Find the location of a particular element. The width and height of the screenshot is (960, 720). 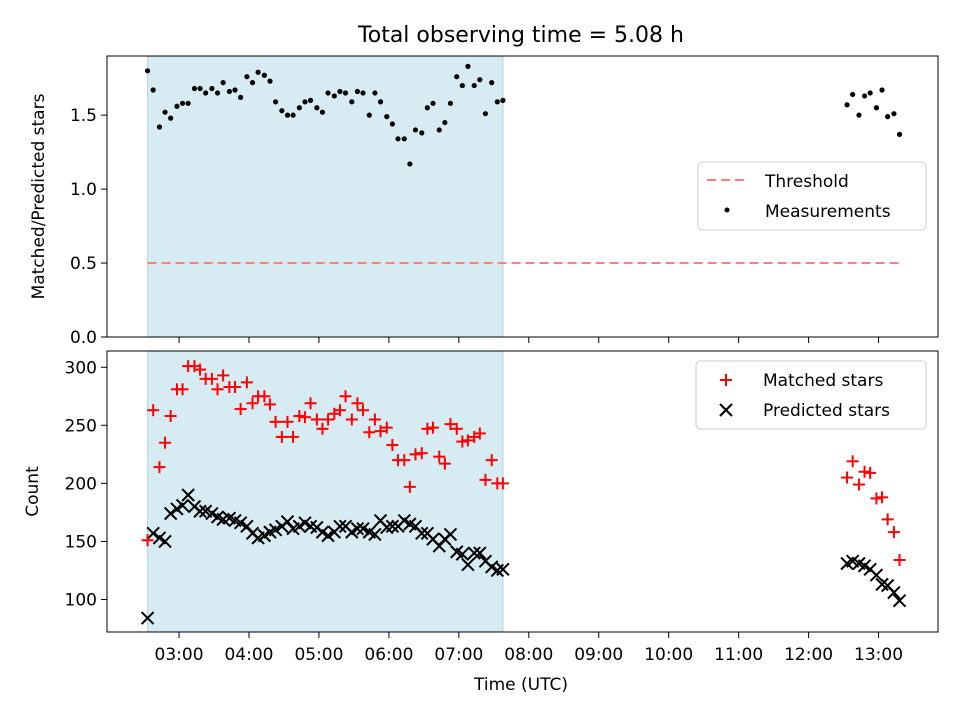

x-tick-label: 10:00 is located at coordinates (668, 655).